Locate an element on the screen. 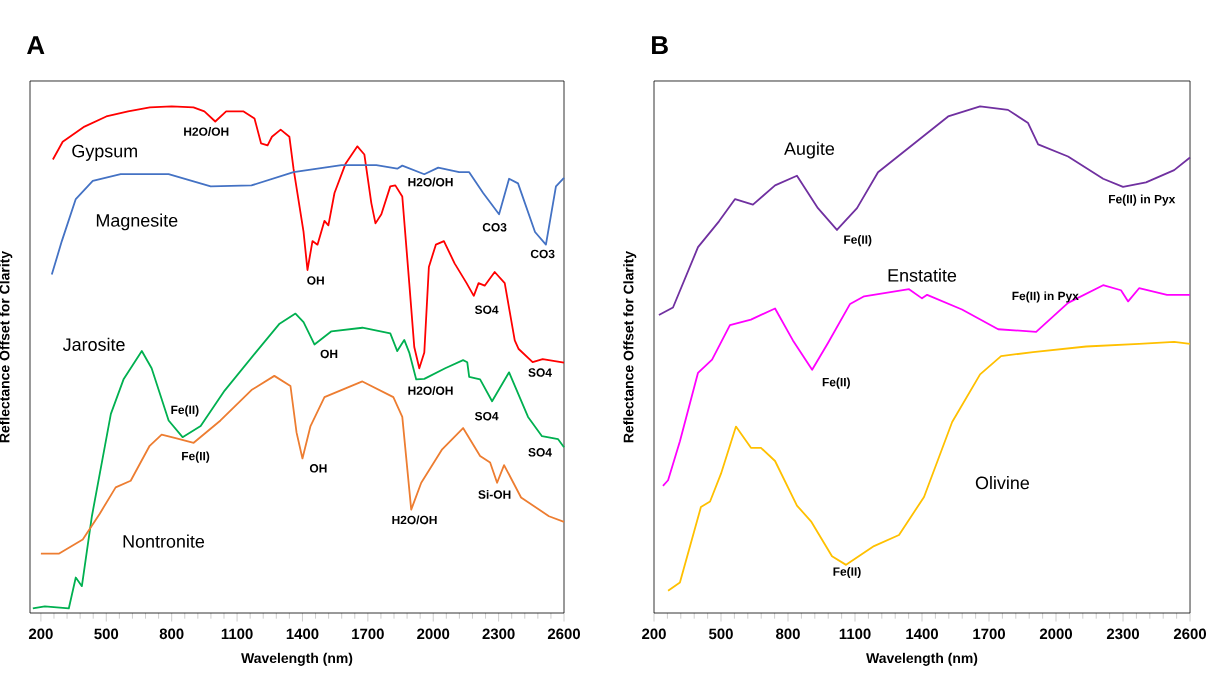  series-label: Nontronite is located at coordinates (164, 541).